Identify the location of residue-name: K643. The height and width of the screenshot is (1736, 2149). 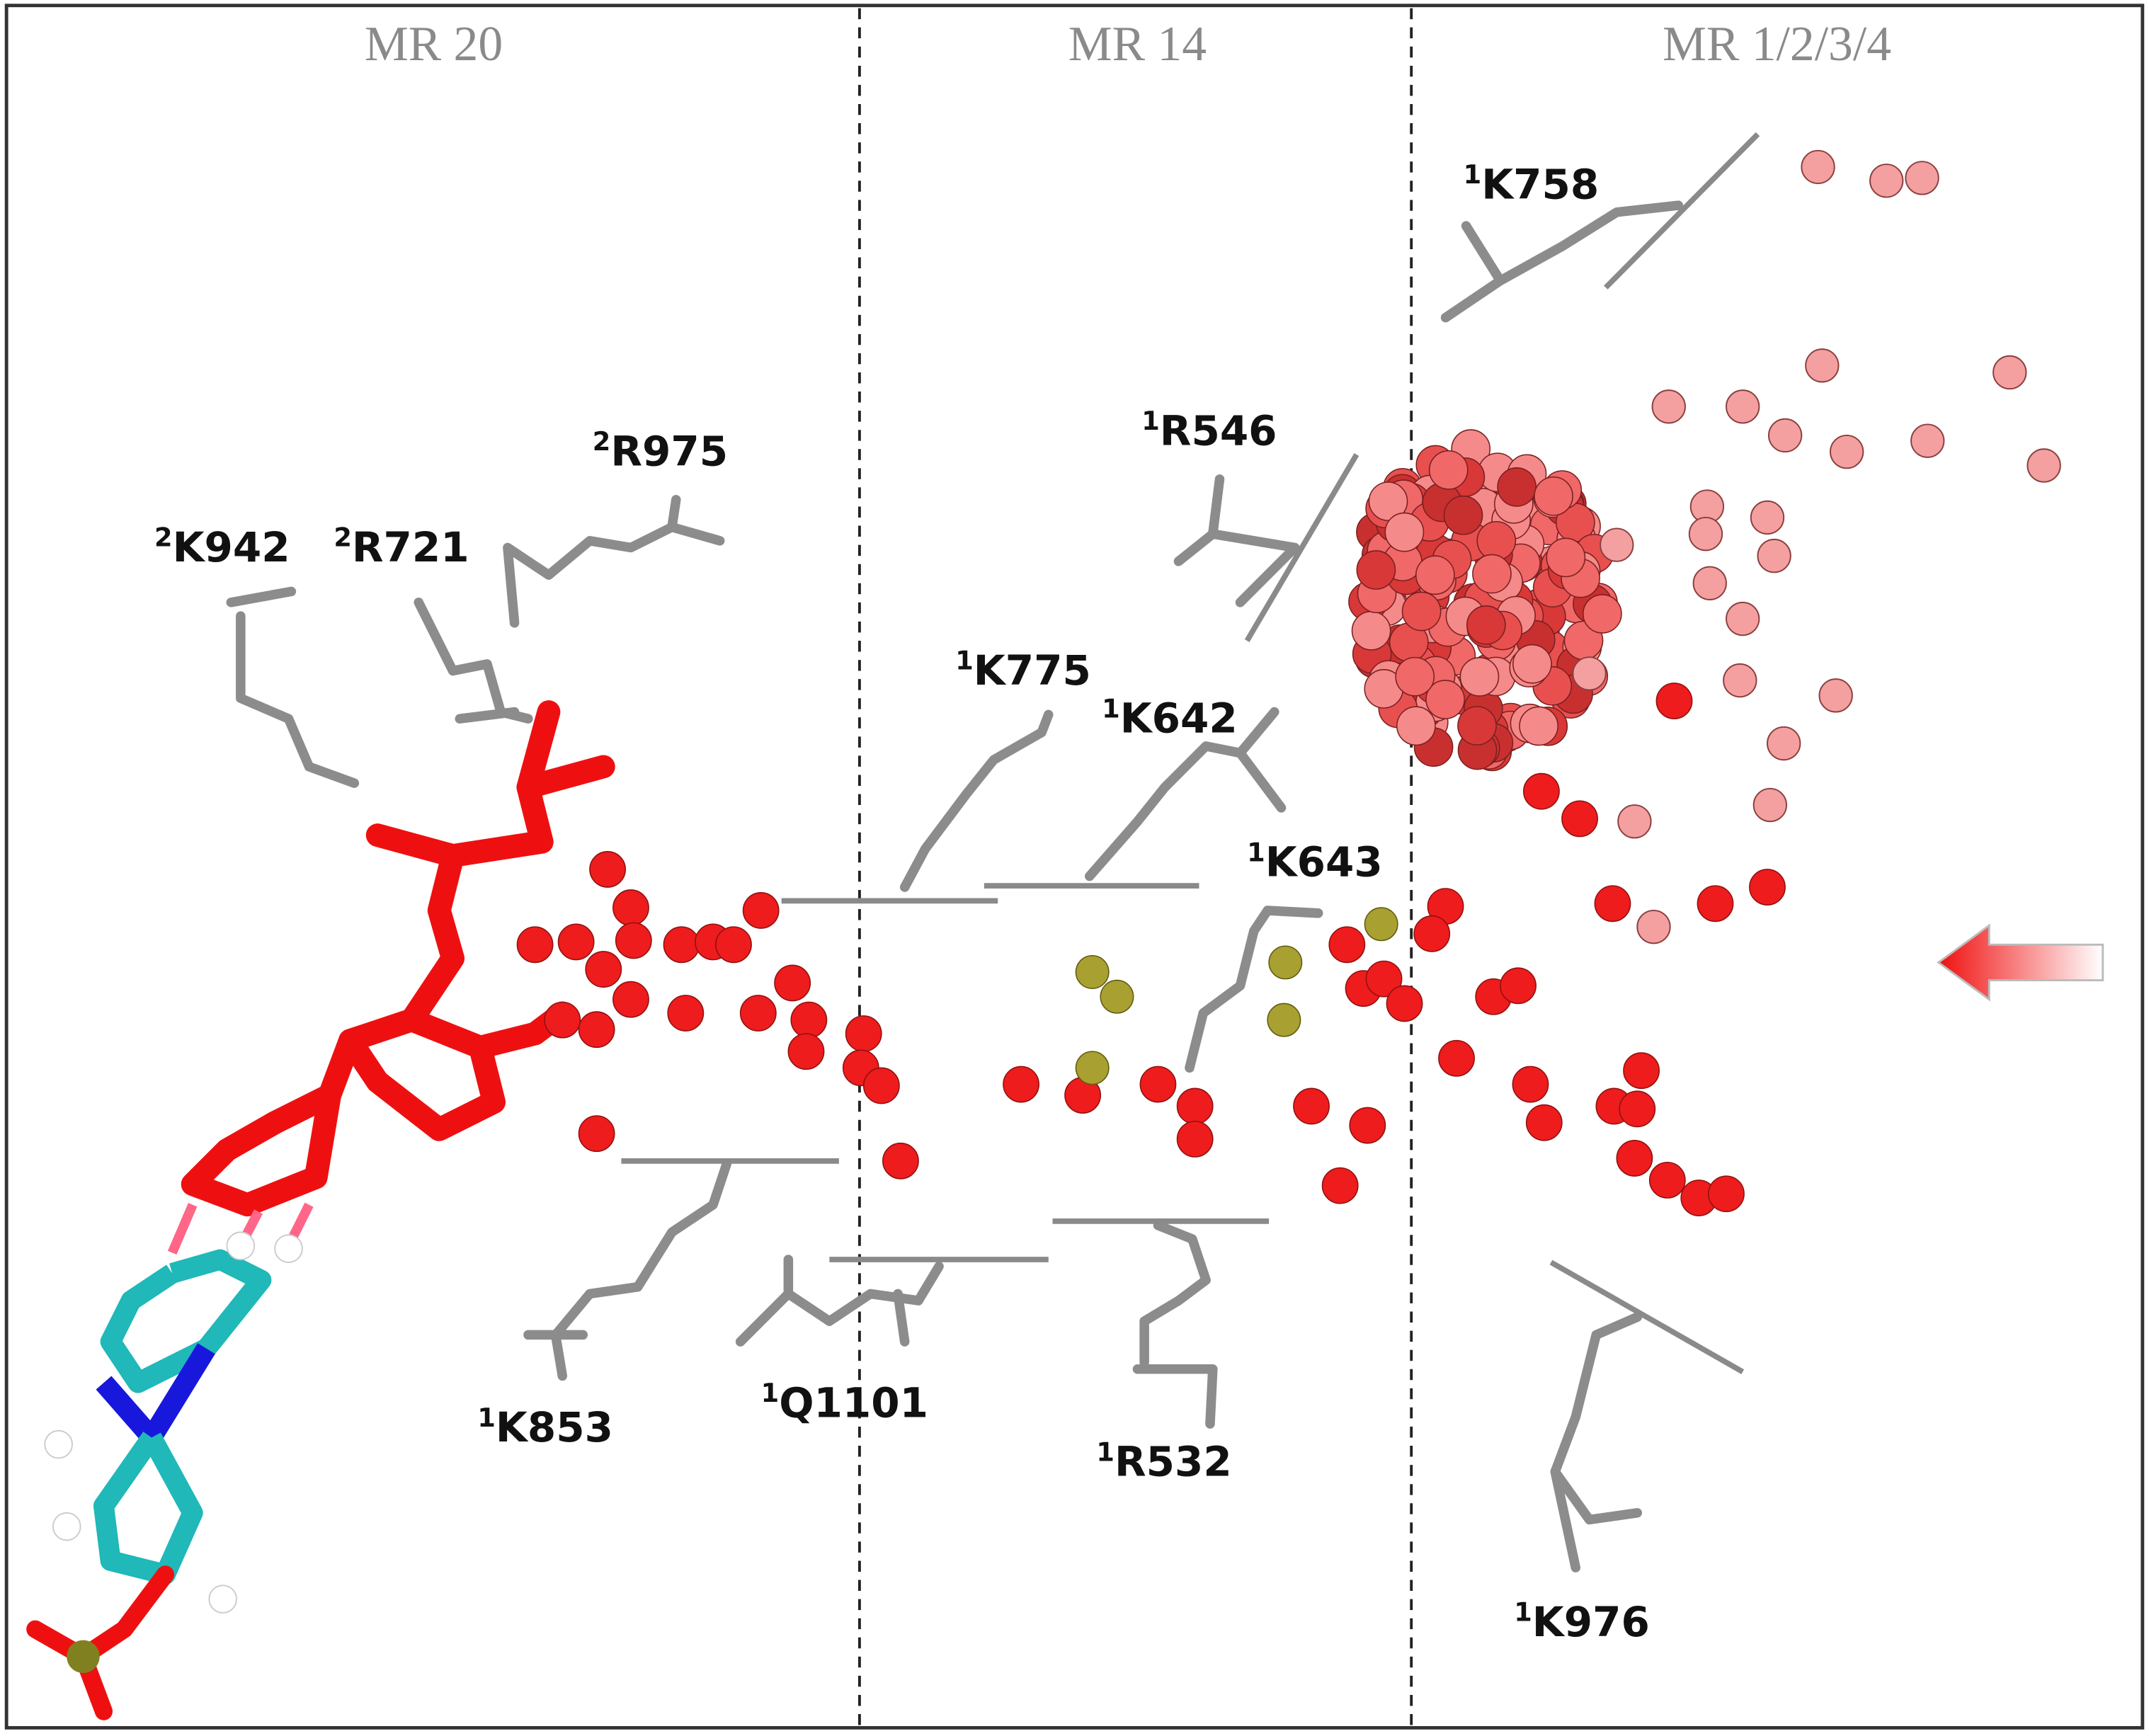
(1324, 862).